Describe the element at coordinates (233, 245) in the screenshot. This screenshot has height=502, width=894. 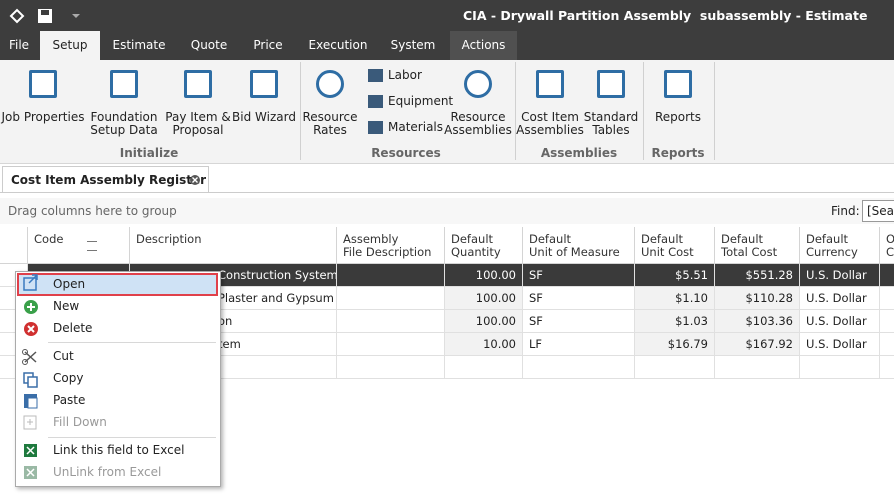
I see `column-header: Description` at that location.